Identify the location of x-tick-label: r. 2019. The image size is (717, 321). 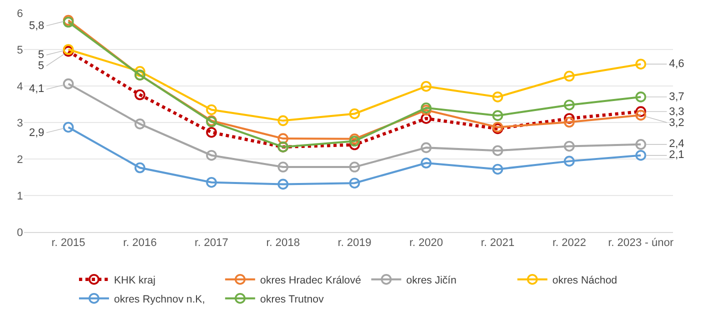
(355, 243).